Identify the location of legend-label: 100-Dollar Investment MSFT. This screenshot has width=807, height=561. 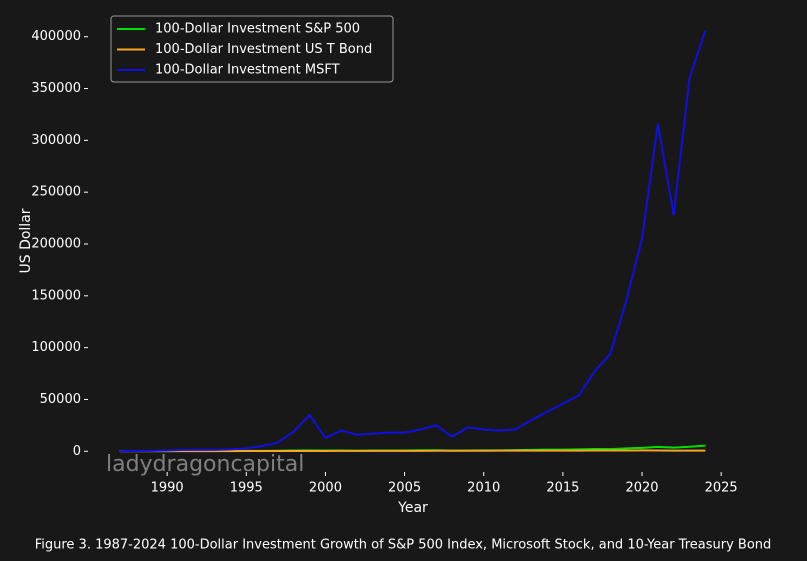
(247, 70).